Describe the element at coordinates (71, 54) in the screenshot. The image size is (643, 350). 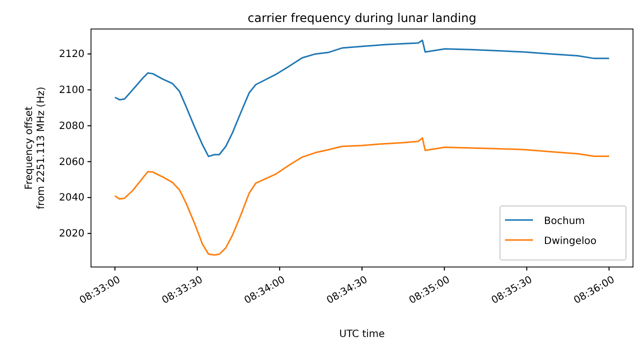
I see `y-tick-label: 2120` at that location.